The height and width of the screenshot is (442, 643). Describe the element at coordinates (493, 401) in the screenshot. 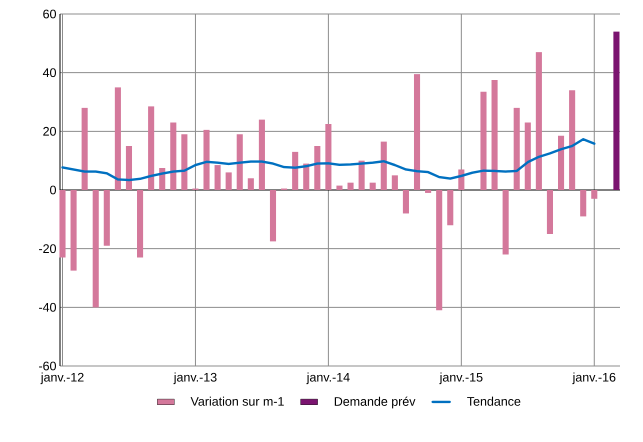

I see `legend-label: Tendance` at that location.